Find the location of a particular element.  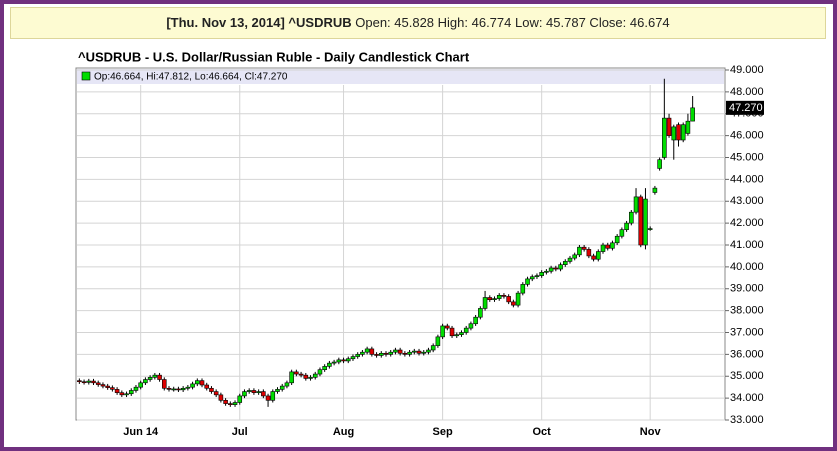

last-value-label: 47.270 is located at coordinates (746, 108).